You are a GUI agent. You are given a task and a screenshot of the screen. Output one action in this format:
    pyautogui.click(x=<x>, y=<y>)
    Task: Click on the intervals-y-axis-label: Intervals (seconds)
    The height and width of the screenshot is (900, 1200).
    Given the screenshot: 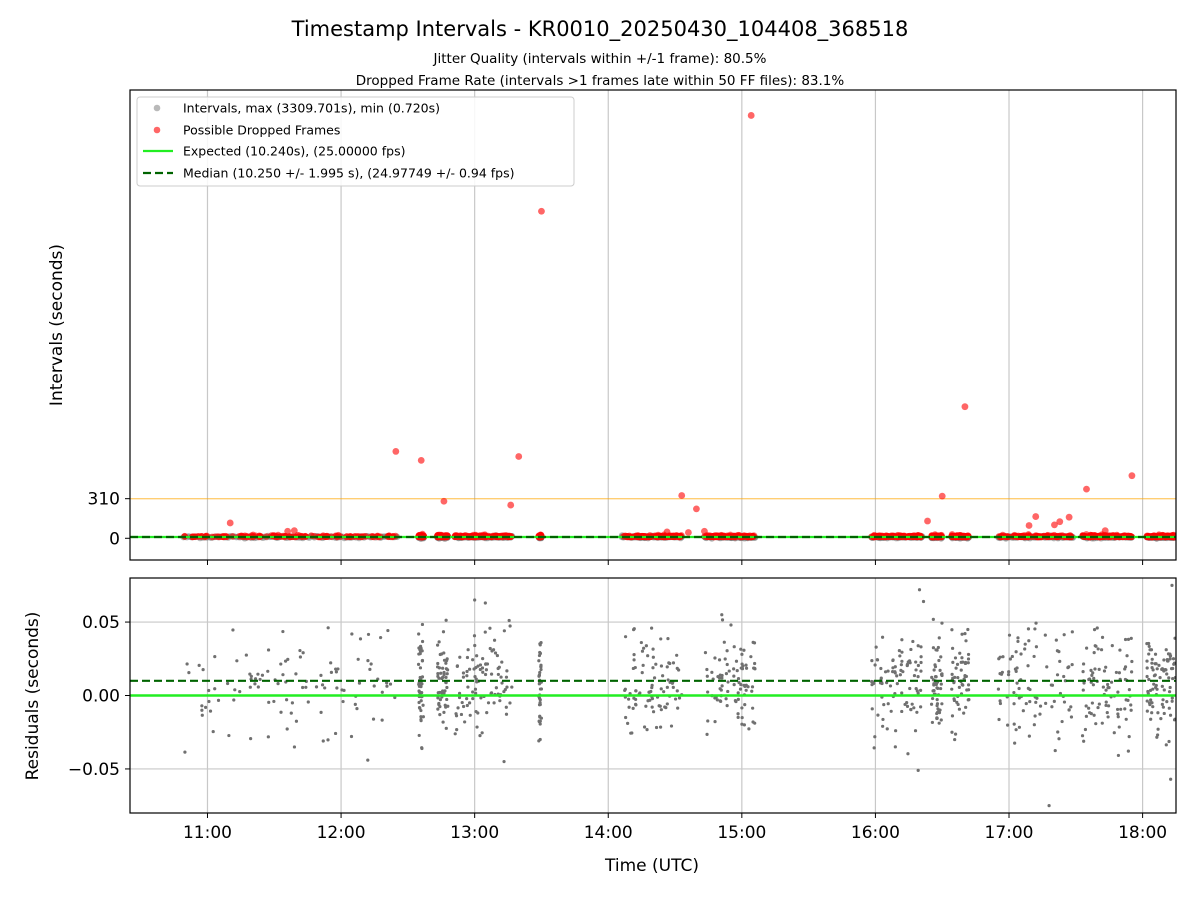 What is the action you would take?
    pyautogui.click(x=57, y=325)
    